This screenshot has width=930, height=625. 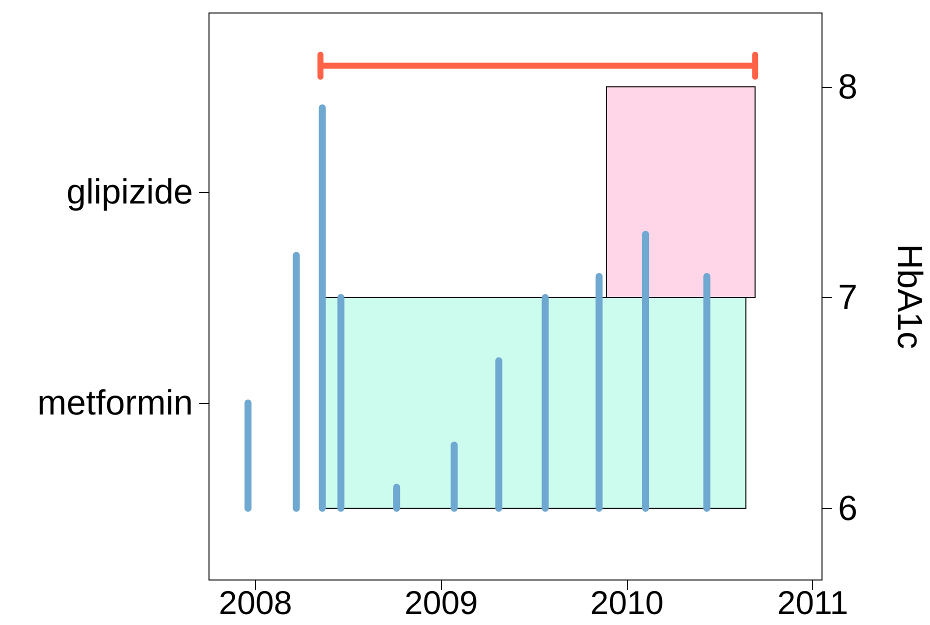 I want to click on y2-tick-label: 6, so click(x=848, y=508).